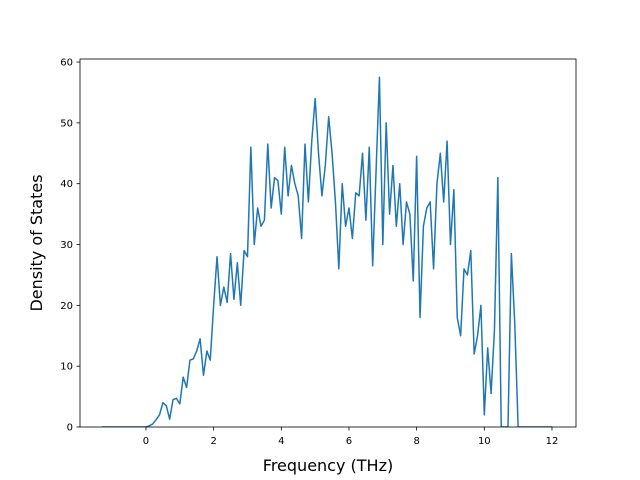 The image size is (640, 480). I want to click on y-tick-label: 30, so click(66, 245).